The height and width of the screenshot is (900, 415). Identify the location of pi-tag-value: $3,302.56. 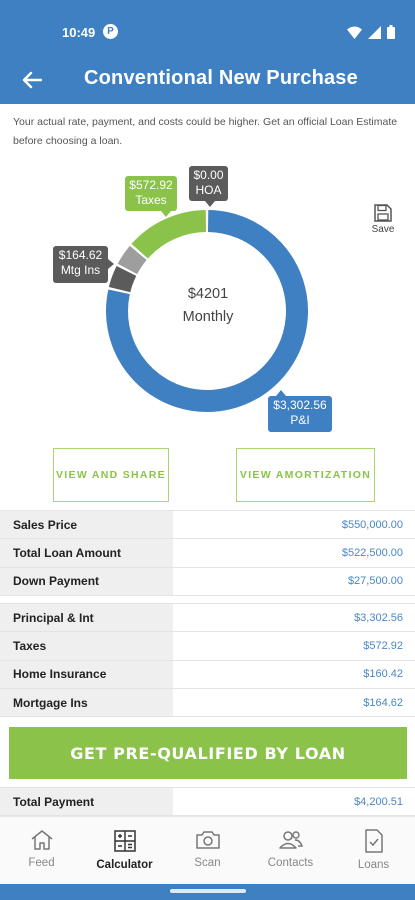
(300, 405).